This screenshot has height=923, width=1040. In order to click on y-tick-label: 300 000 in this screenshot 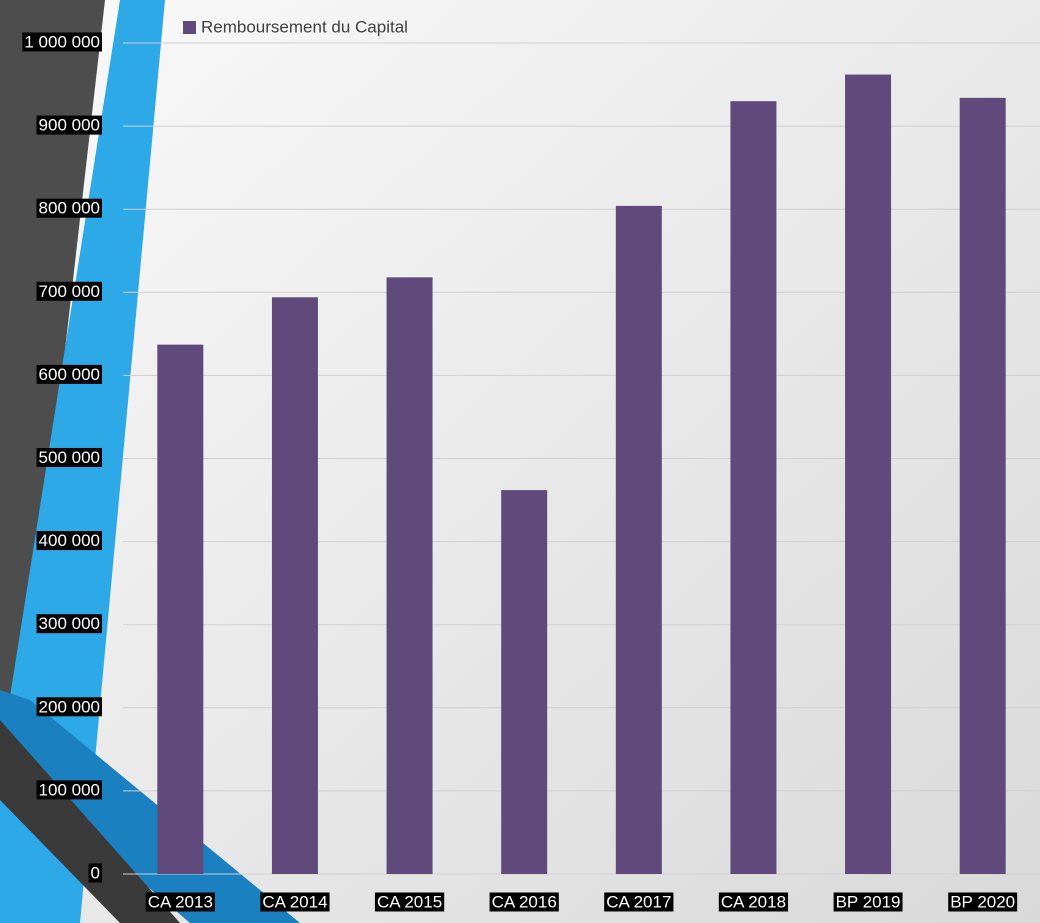, I will do `click(69, 623)`.